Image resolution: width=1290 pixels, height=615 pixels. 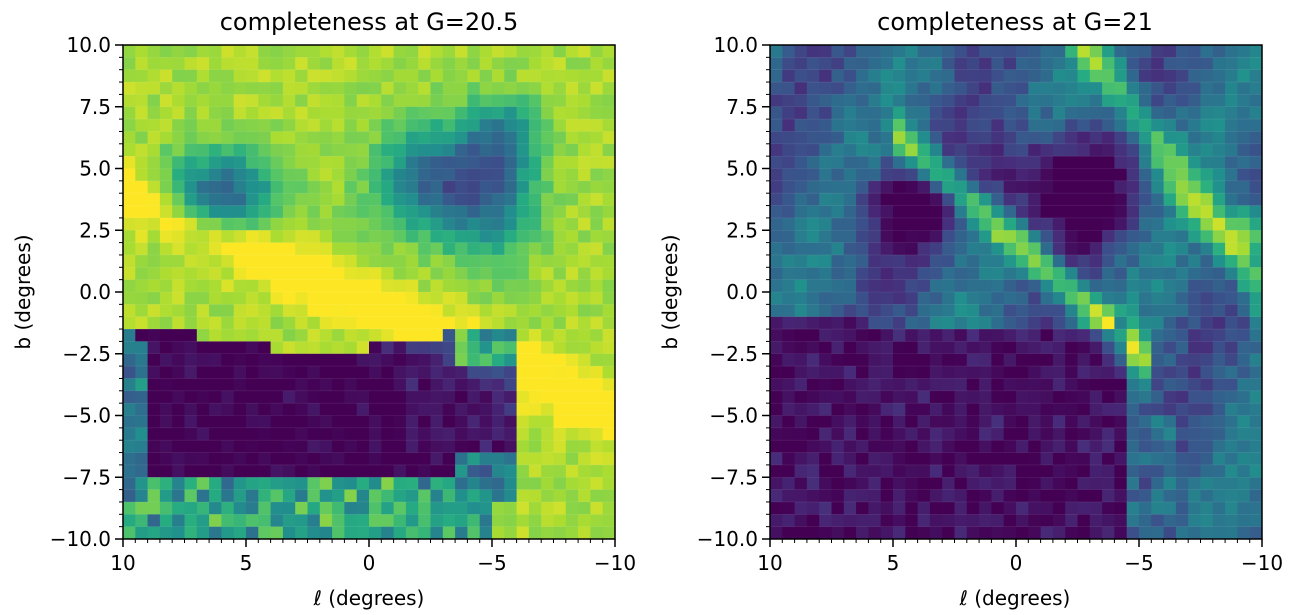 What do you see at coordinates (742, 169) in the screenshot?
I see `y-tick-label: 5.0` at bounding box center [742, 169].